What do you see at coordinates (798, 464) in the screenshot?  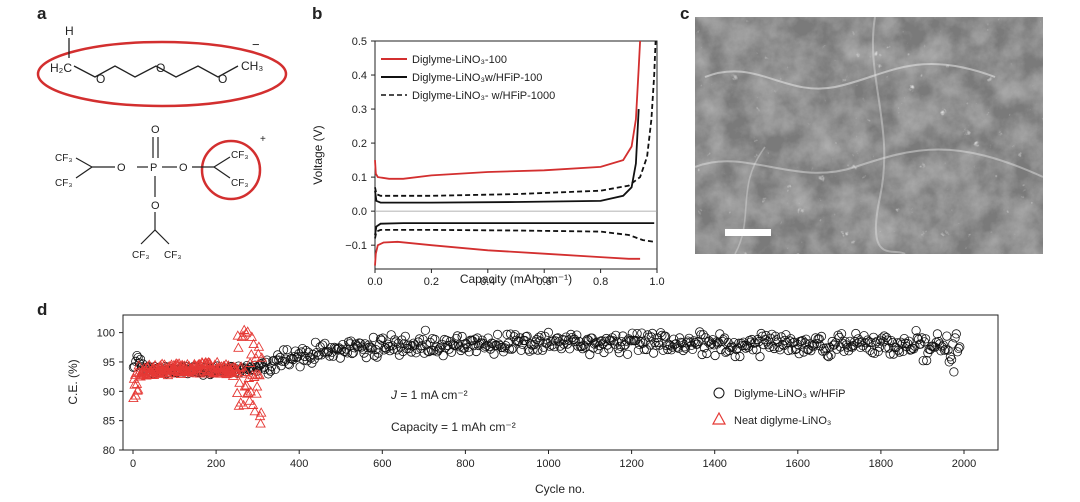 I see `x-tick-label: 1600` at bounding box center [798, 464].